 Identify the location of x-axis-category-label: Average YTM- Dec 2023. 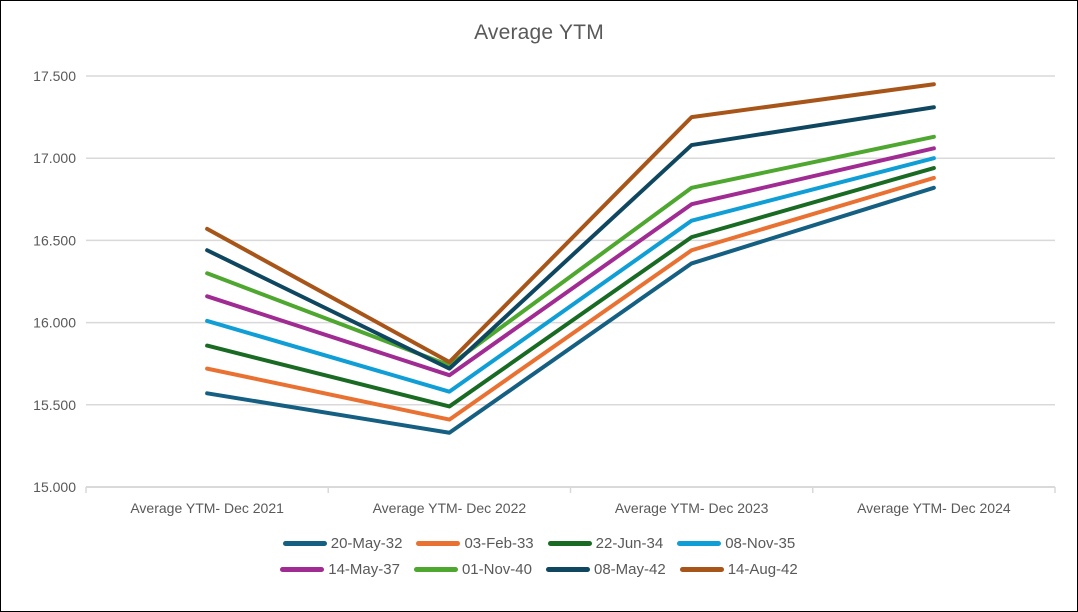
(692, 508).